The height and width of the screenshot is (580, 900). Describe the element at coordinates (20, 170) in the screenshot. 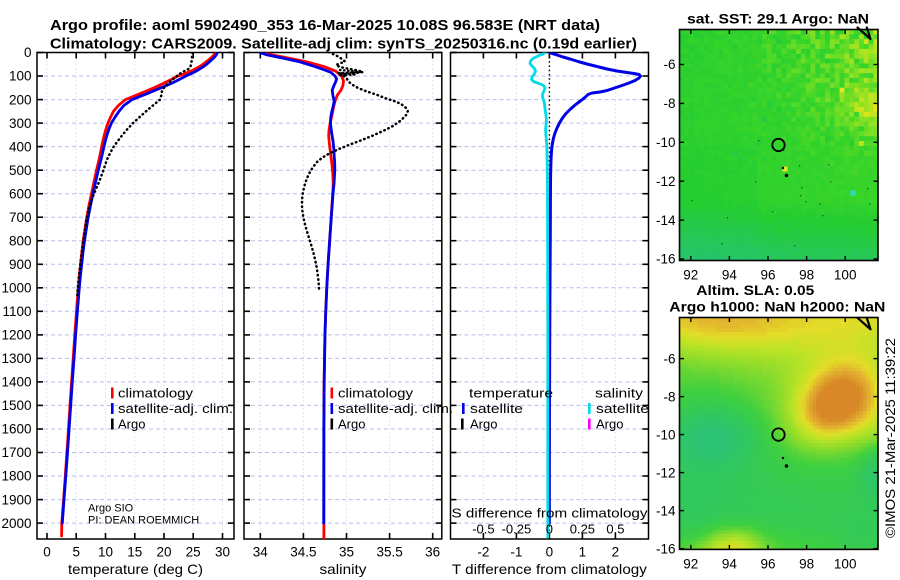

I see `svg-text: 500` at that location.